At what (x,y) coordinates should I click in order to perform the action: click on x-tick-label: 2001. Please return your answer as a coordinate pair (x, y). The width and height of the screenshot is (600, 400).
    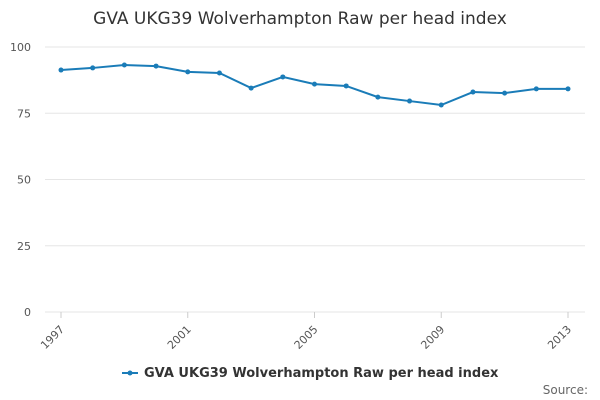
    Looking at the image, I should click on (179, 337).